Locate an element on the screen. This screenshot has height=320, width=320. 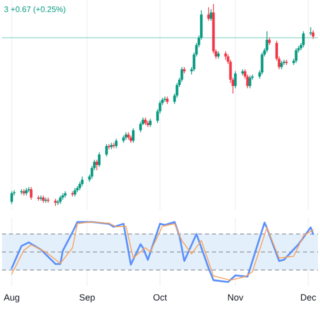
annotation: 3 +0.67 (+0.25%) is located at coordinates (35, 9).